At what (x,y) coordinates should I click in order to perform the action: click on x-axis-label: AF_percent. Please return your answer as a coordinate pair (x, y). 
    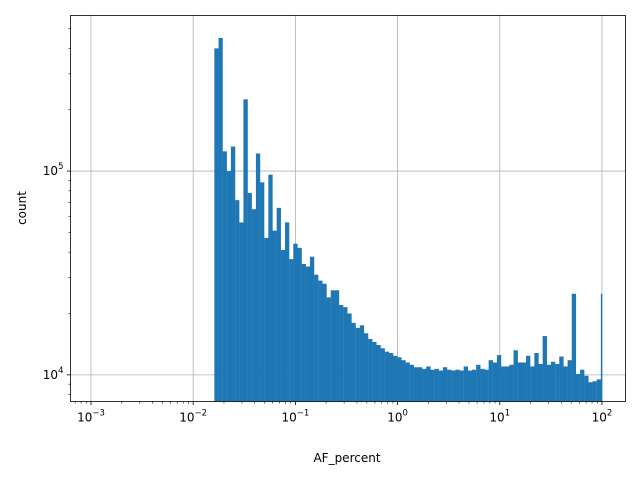
    Looking at the image, I should click on (346, 458).